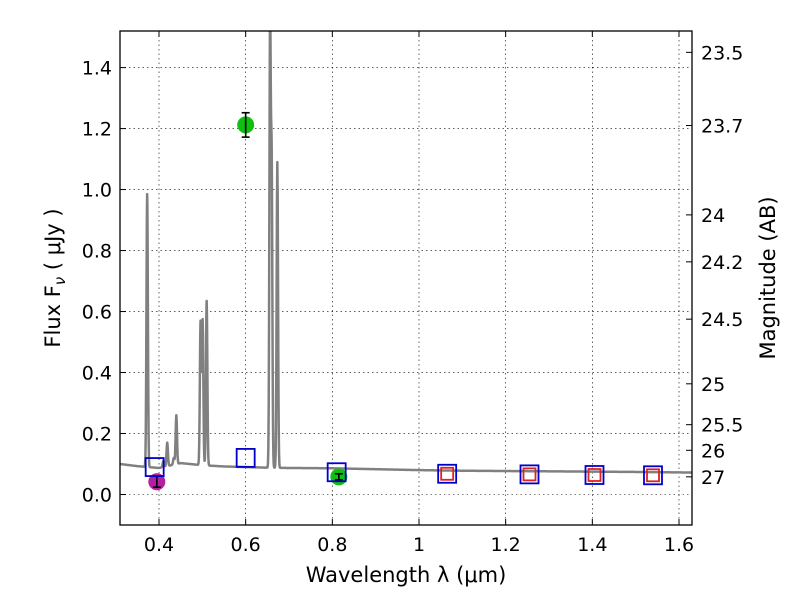 This screenshot has height=600, width=800. I want to click on y2-tick-label: 24, so click(713, 216).